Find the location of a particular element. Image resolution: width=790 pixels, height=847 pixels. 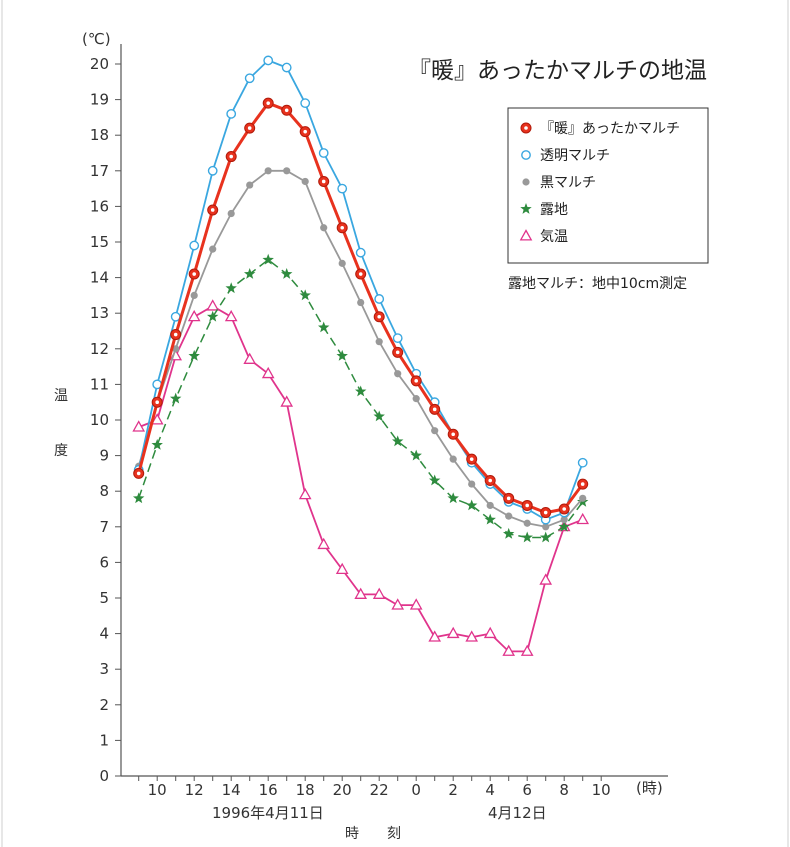

x-tick-label: 18 is located at coordinates (305, 790).